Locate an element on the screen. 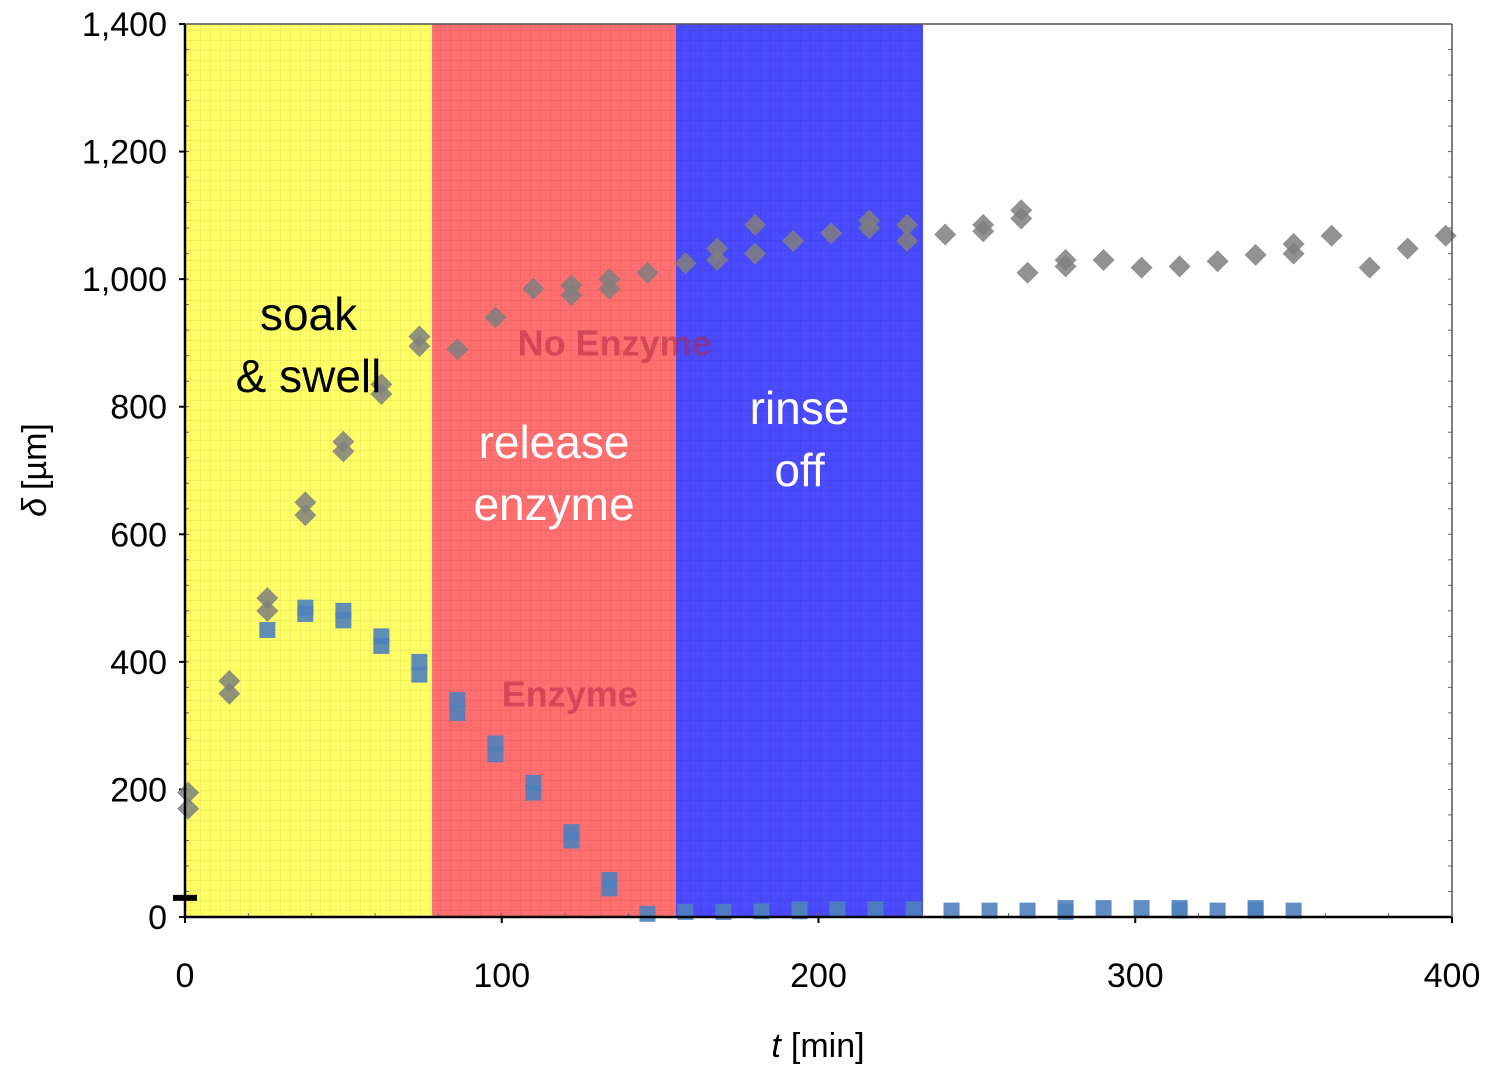  x-tick-label: 0 is located at coordinates (185, 976).